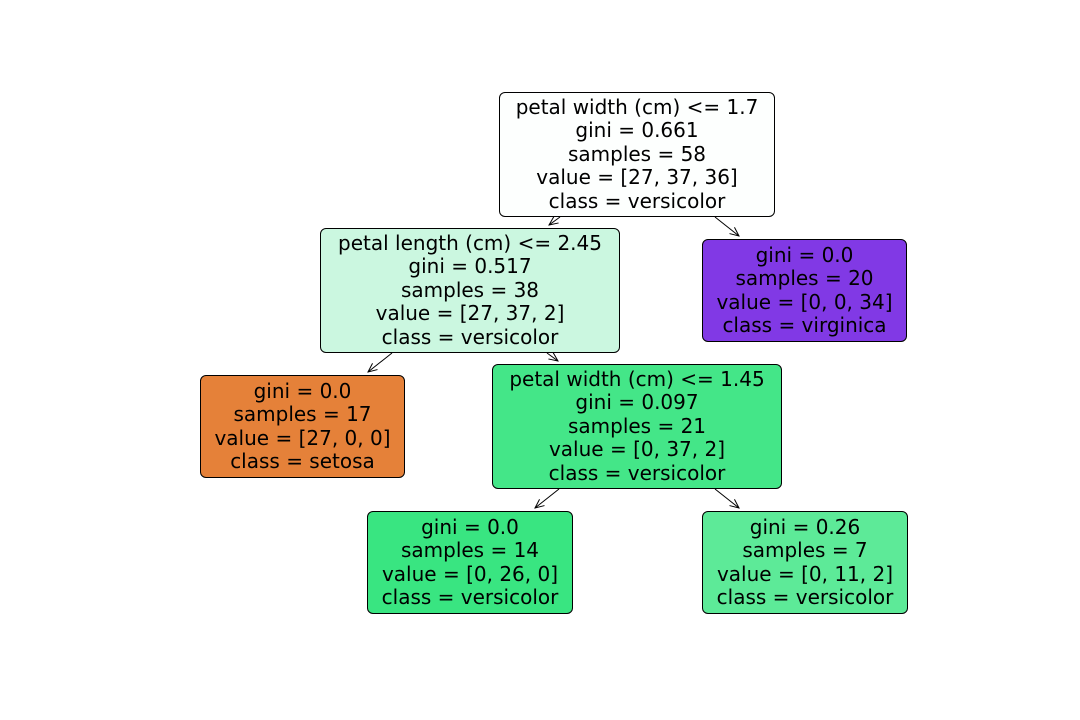 The width and height of the screenshot is (1080, 720). Describe the element at coordinates (637, 378) in the screenshot. I see `node-split: petal width (cm) <= 1.45` at that location.